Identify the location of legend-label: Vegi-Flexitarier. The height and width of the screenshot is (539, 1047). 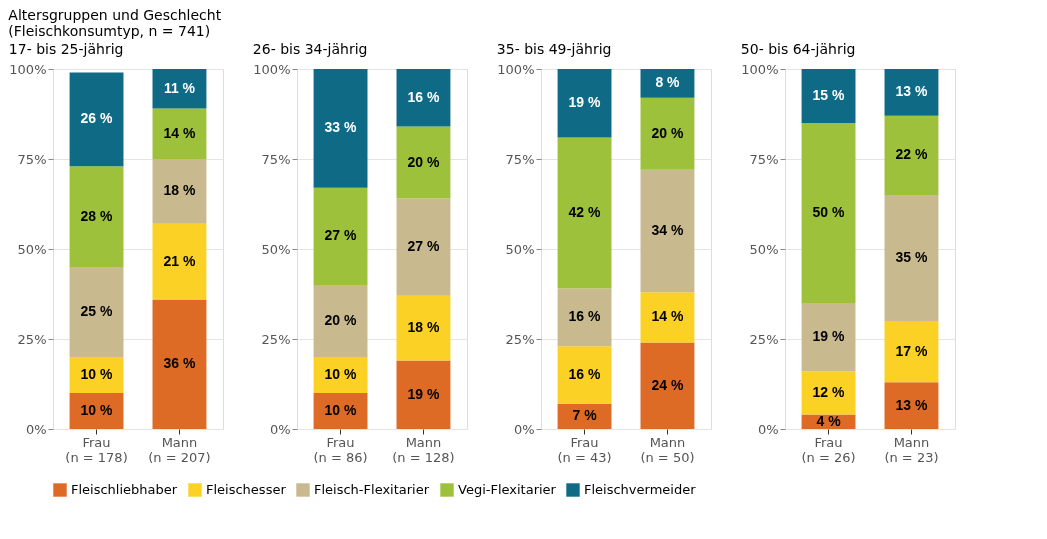
(507, 489).